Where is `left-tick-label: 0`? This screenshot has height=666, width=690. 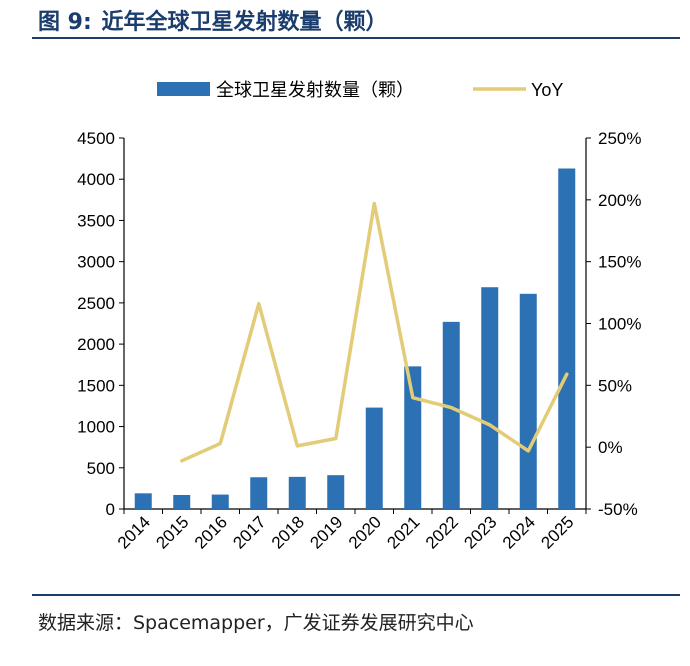 left-tick-label: 0 is located at coordinates (110, 509).